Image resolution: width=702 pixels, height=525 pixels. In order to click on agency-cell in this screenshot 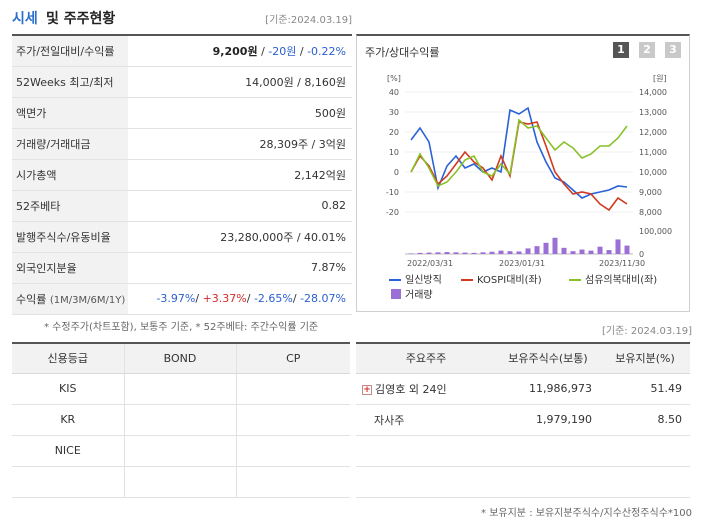, I will do `click(68, 482)`.